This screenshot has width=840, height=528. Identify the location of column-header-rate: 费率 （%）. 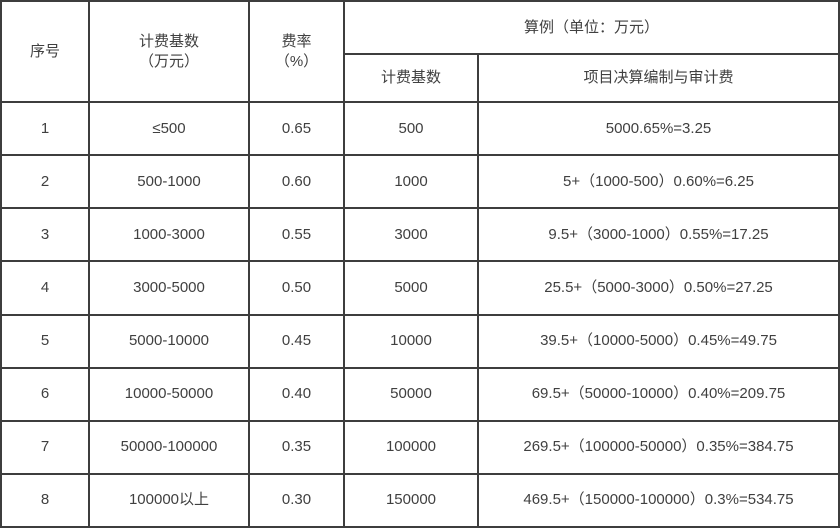
(296, 51).